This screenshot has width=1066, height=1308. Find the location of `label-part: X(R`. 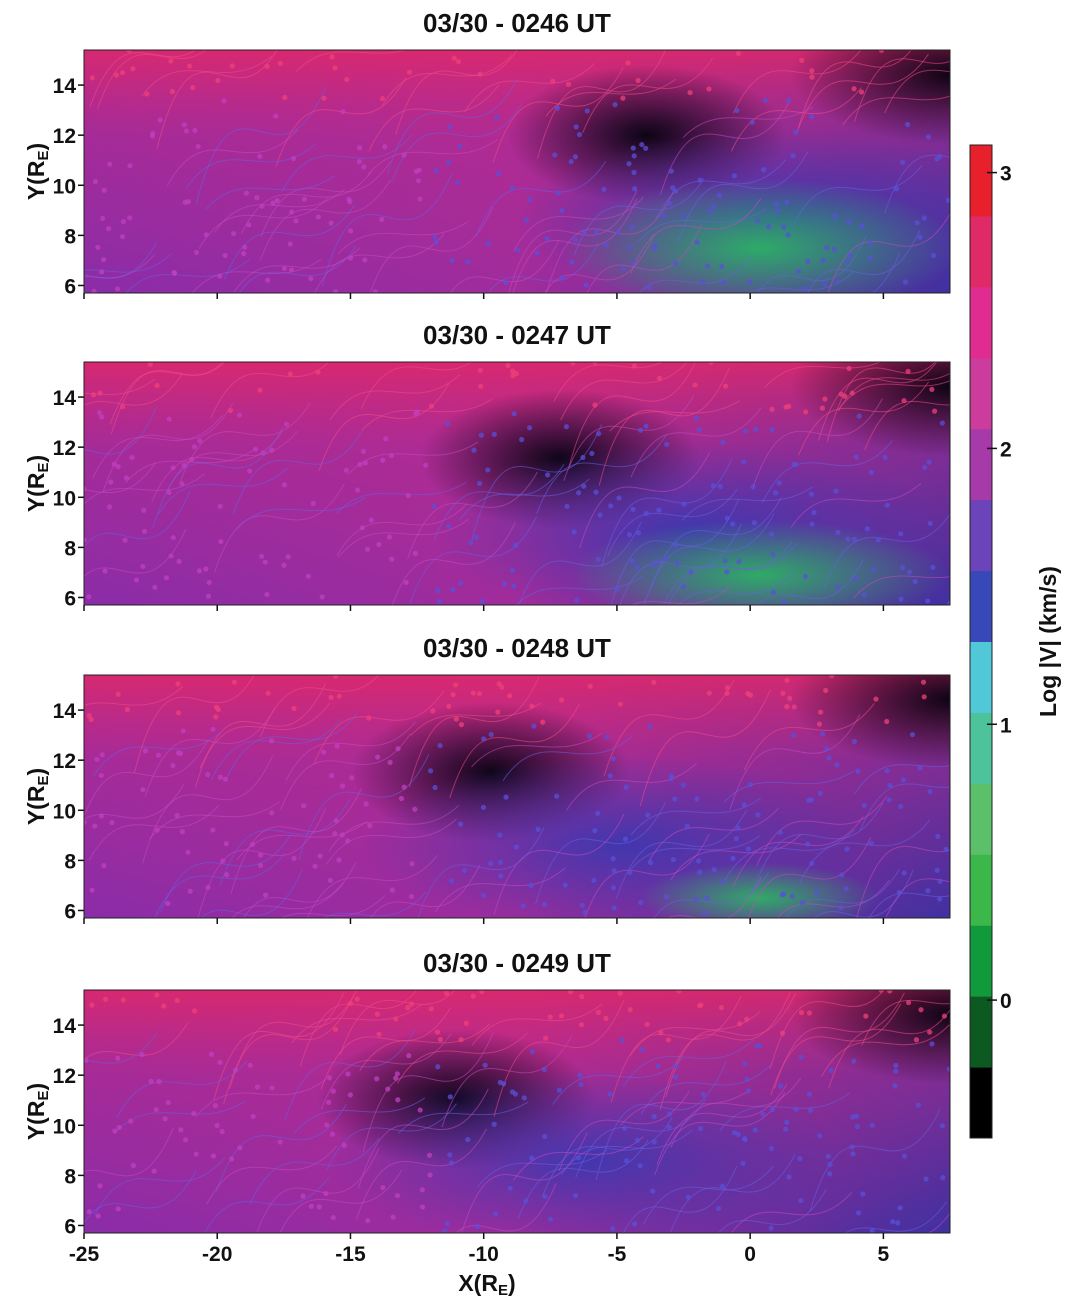

label-part: X(R is located at coordinates (478, 1283).